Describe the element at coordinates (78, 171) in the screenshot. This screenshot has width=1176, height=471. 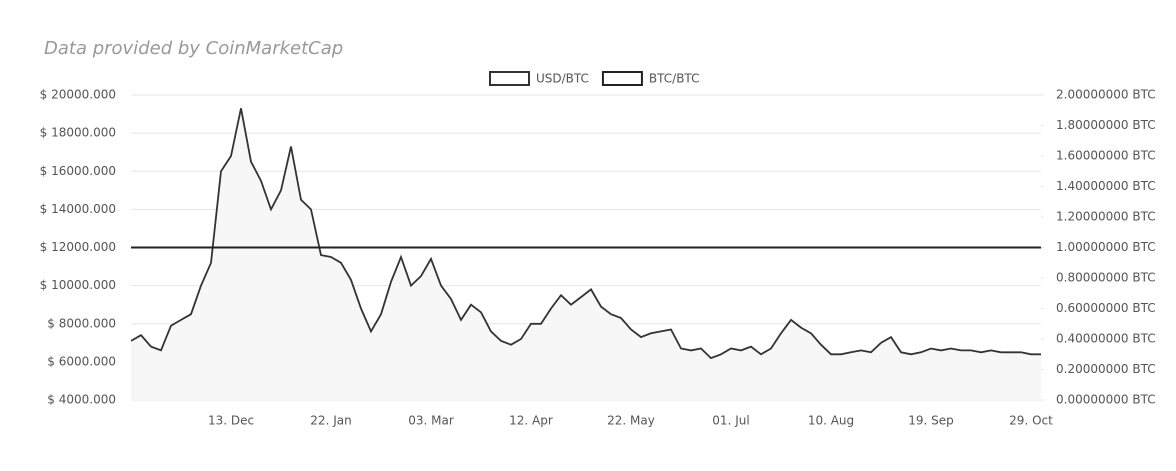
I see `y-tick-label: $ 16000.000` at that location.